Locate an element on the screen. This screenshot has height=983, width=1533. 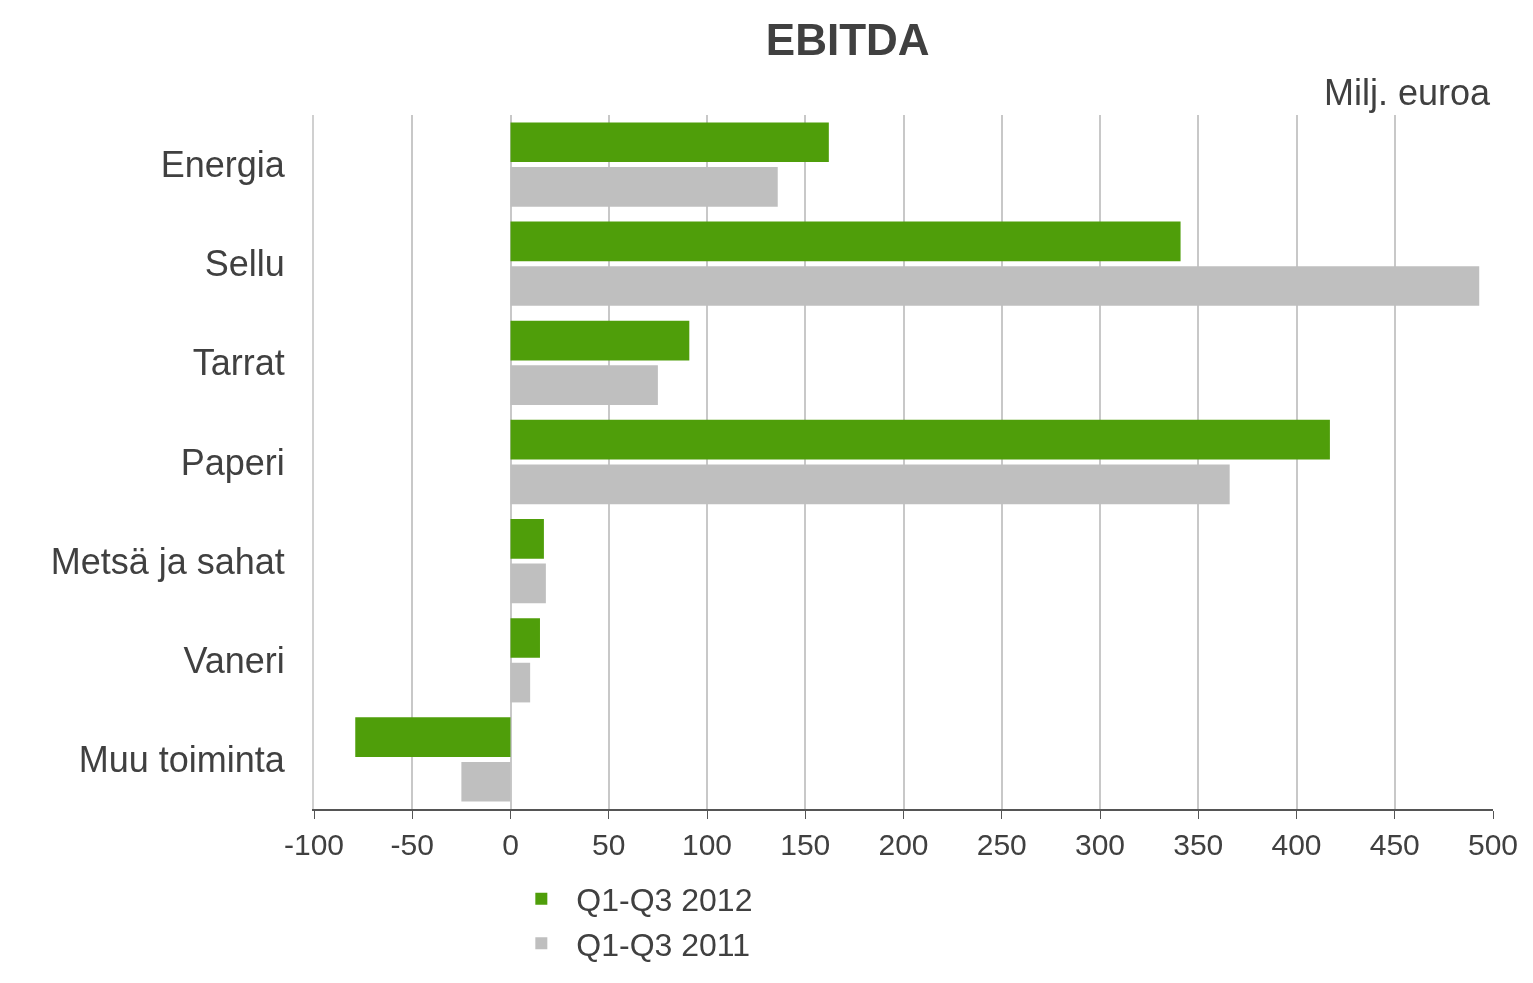
legend-label: Q1-Q3 2011 is located at coordinates (663, 944).